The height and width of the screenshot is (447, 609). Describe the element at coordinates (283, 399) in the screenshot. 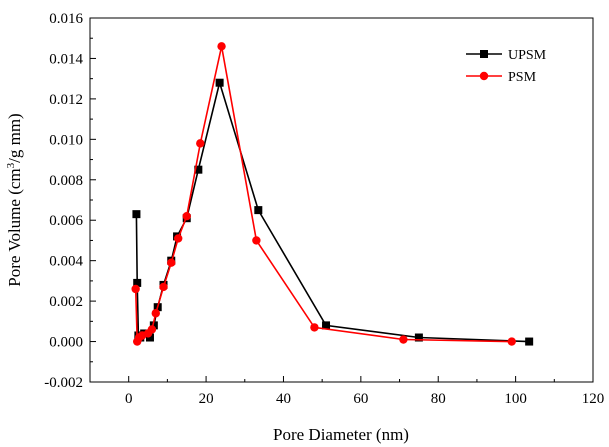

I see `x-tick-label: 40` at that location.